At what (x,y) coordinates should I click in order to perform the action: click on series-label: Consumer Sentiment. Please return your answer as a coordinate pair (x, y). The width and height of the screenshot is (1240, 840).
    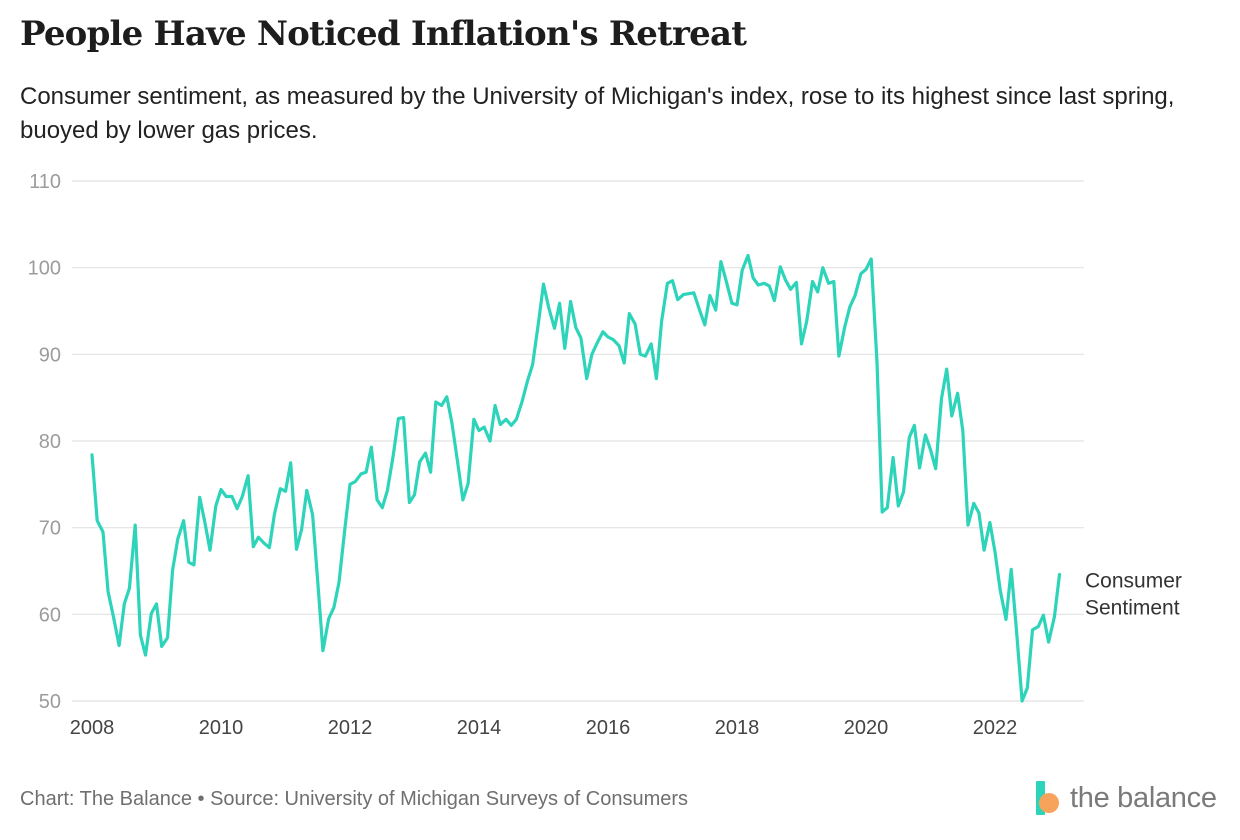
    Looking at the image, I should click on (1133, 594).